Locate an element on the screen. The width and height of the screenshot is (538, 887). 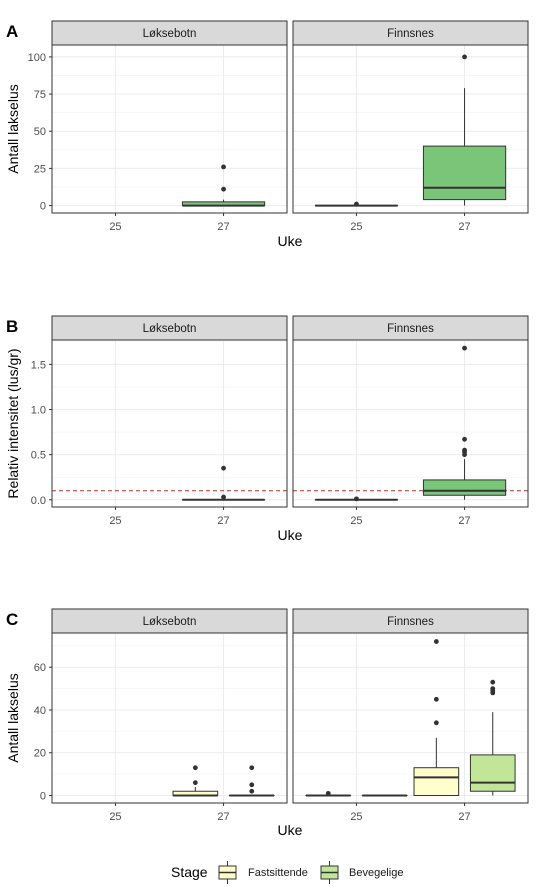
panel-tag: A is located at coordinates (12, 31).